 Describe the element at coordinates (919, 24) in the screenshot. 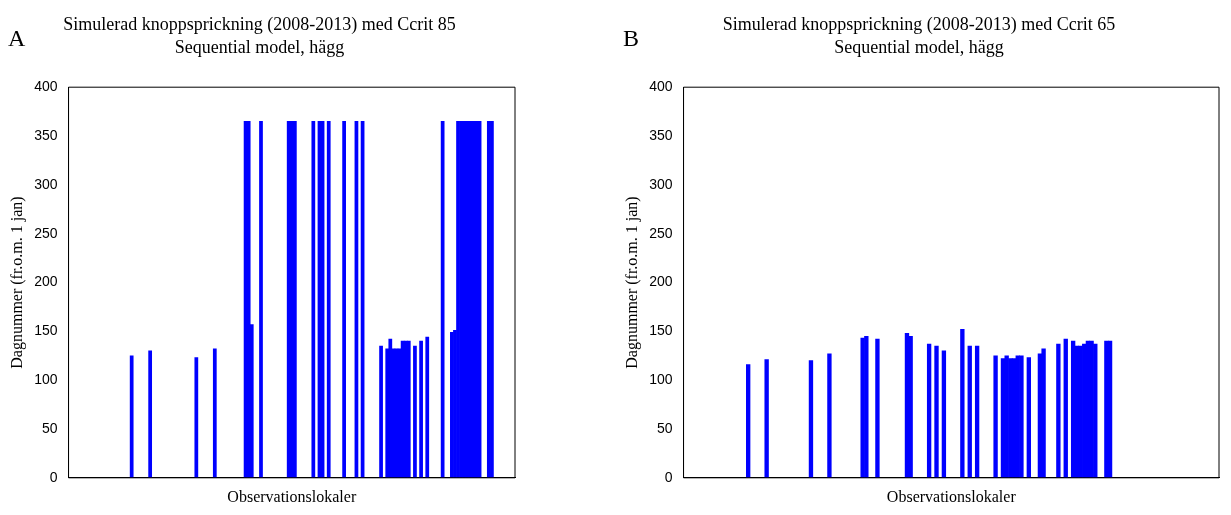

I see `chart-title: Simulerad knoppsprickning (2008-2013) med Ccrit 65` at that location.